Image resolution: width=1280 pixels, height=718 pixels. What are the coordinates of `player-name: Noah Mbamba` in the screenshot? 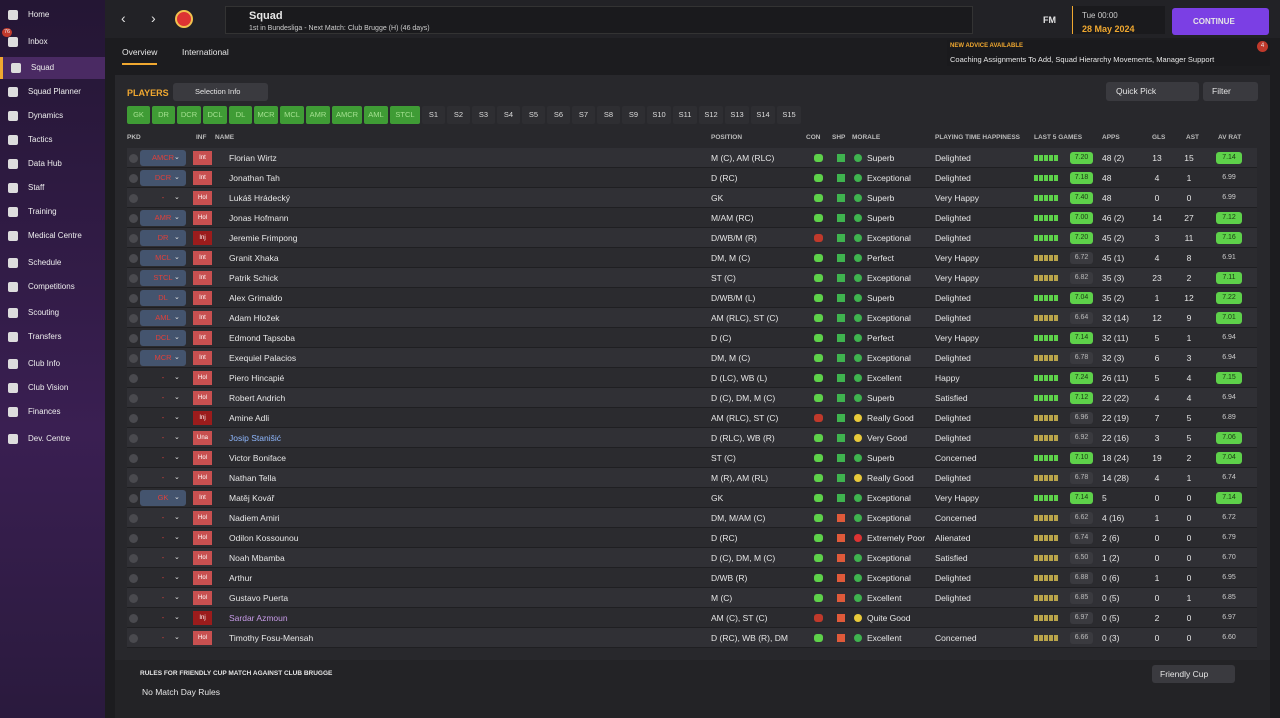 It's located at (257, 558).